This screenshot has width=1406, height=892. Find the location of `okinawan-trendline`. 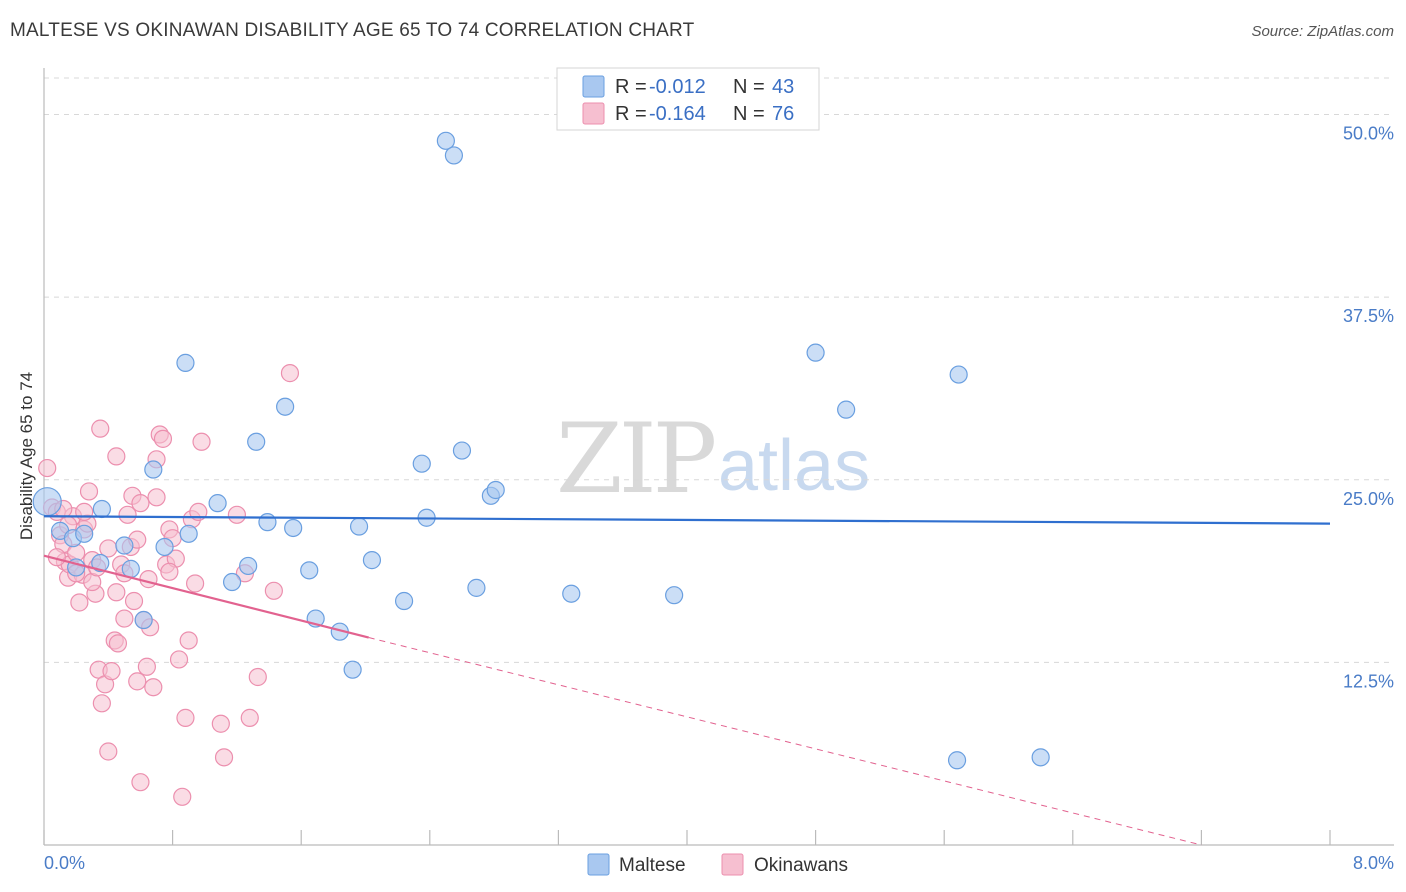

okinawan-trendline is located at coordinates (206, 596).